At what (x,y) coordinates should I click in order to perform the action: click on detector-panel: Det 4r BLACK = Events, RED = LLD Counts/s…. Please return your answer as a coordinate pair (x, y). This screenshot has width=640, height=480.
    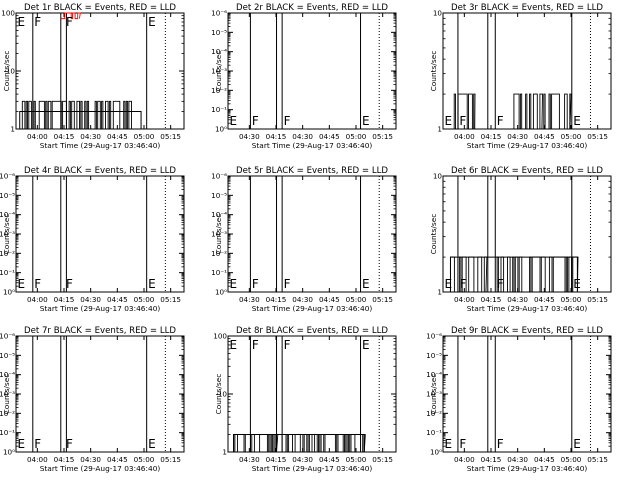
    Looking at the image, I should click on (92, 239).